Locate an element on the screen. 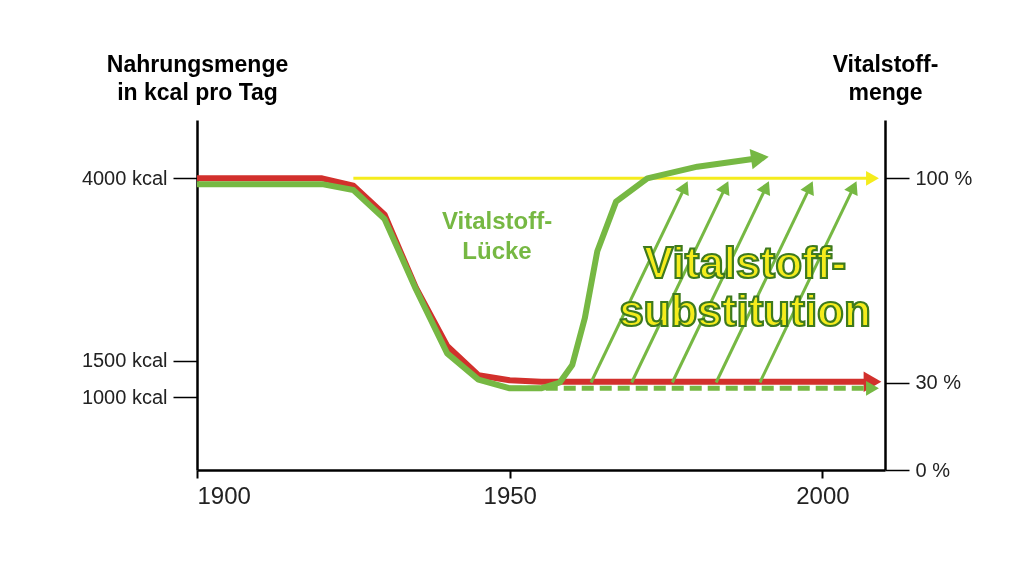 This screenshot has width=1024, height=573. x-tick-label: 1900 is located at coordinates (224, 495).